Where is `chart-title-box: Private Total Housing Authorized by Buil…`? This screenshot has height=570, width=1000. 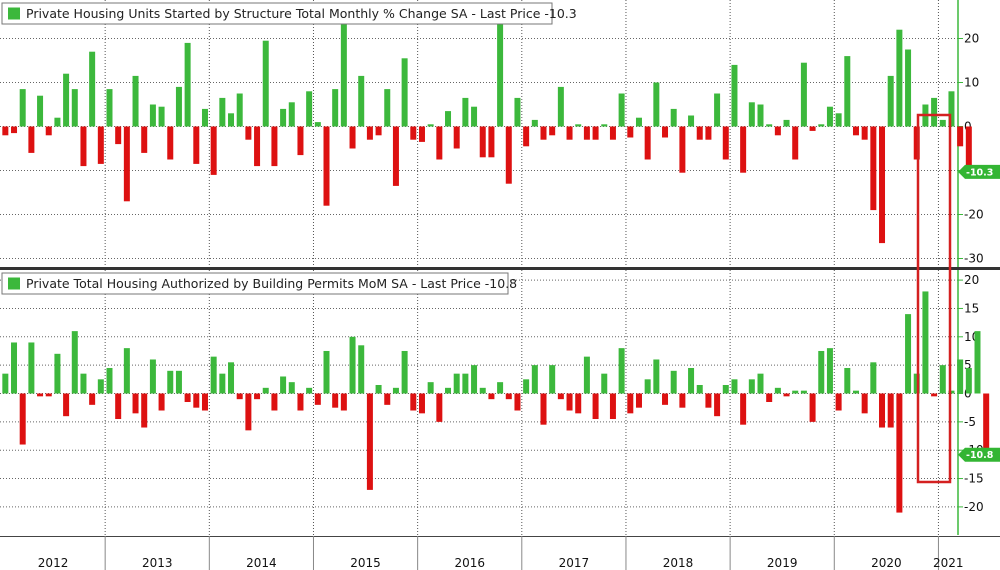
chart-title-box: Private Total Housing Authorized by Buil… is located at coordinates (259, 283).